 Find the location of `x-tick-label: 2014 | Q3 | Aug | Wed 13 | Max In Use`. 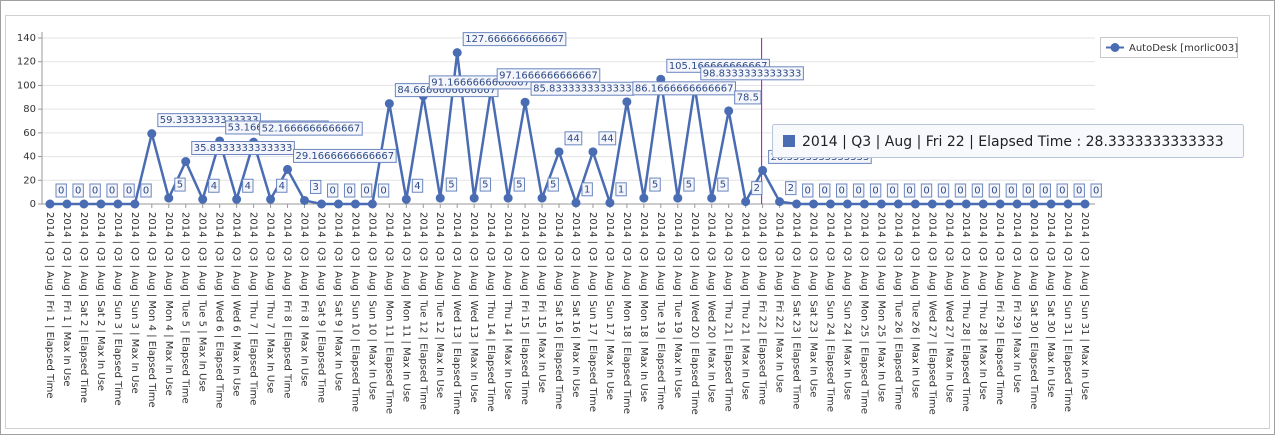

x-tick-label: 2014 | Q3 | Aug | Wed 13 | Max In Use is located at coordinates (473, 307).